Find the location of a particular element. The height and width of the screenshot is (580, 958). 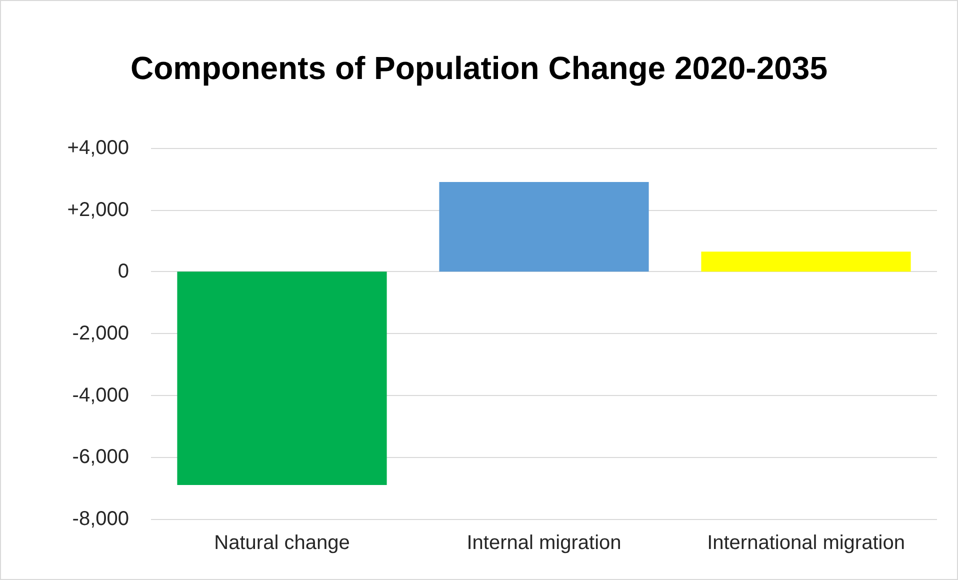

y-tick-label: -2,000 is located at coordinates (100, 333).